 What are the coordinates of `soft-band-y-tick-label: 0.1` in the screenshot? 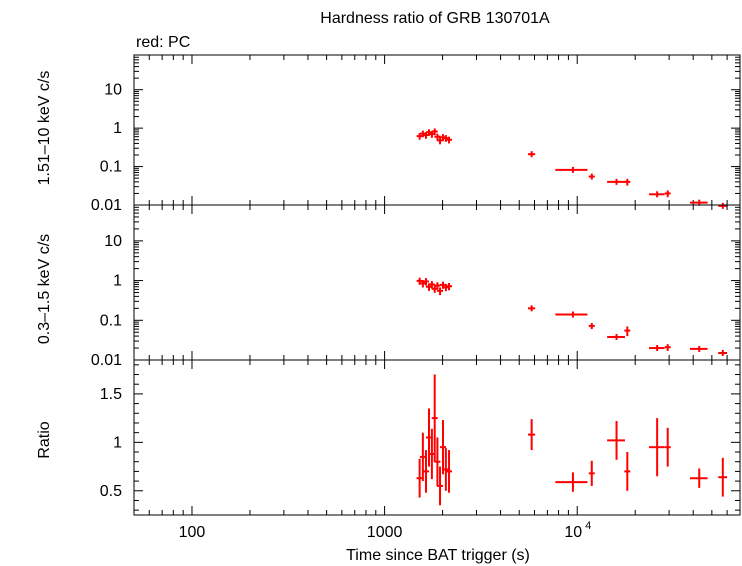 It's located at (111, 320).